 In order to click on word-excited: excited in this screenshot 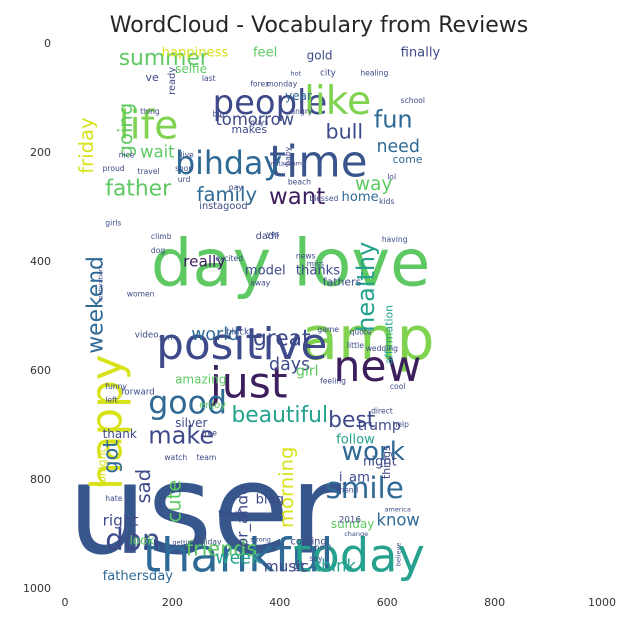, I will do `click(229, 258)`.